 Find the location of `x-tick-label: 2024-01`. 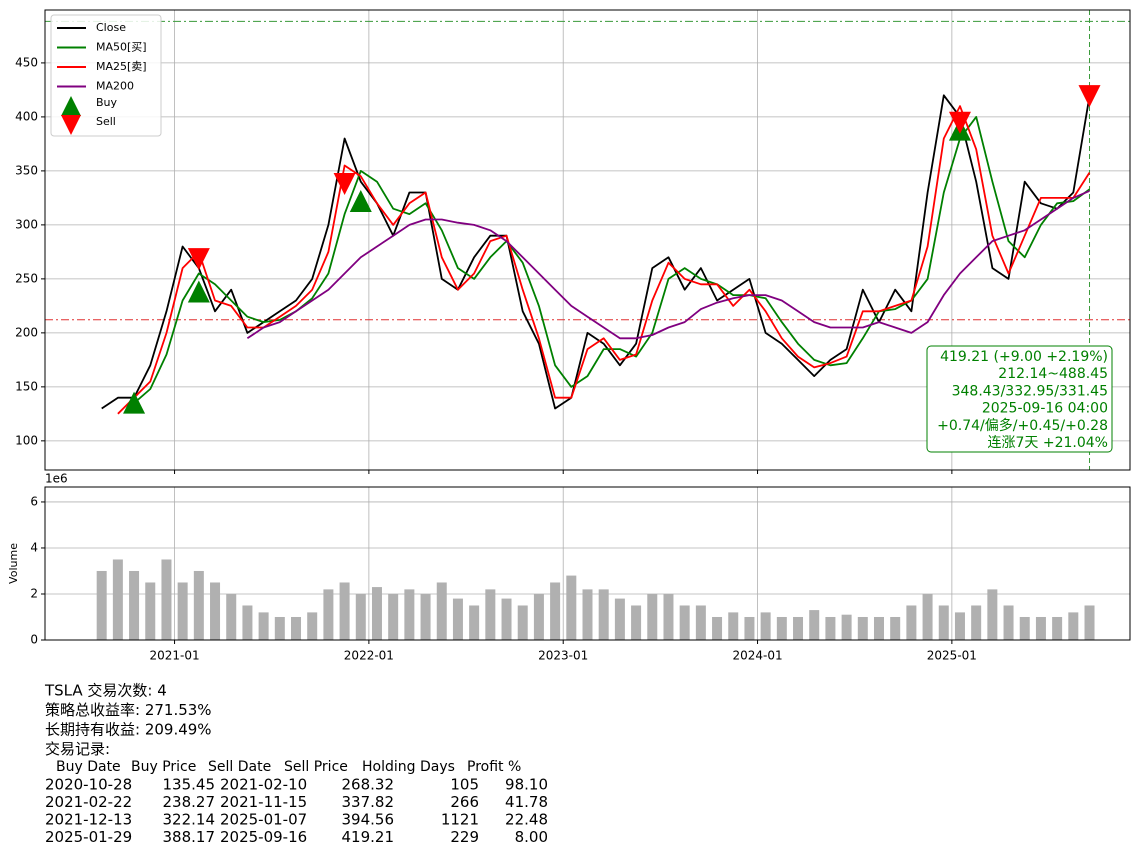

x-tick-label: 2024-01 is located at coordinates (757, 656).